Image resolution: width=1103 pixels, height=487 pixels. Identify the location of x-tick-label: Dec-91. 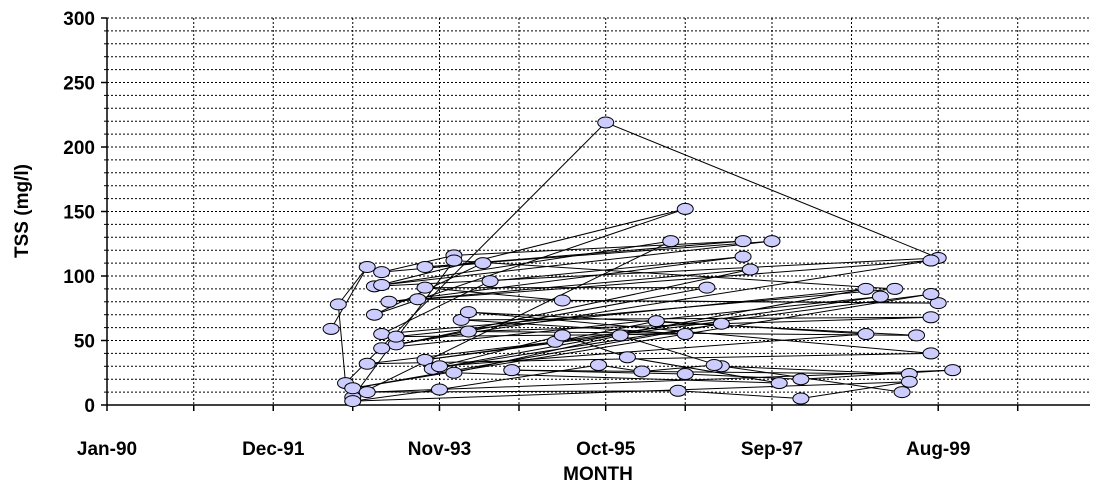
(273, 449).